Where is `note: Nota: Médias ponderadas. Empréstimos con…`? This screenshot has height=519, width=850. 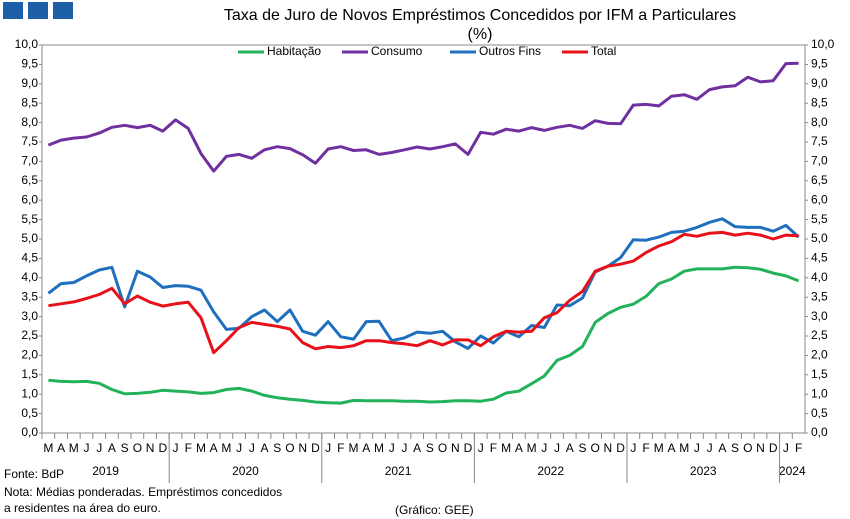 note: Nota: Médias ponderadas. Empréstimos con… is located at coordinates (143, 492).